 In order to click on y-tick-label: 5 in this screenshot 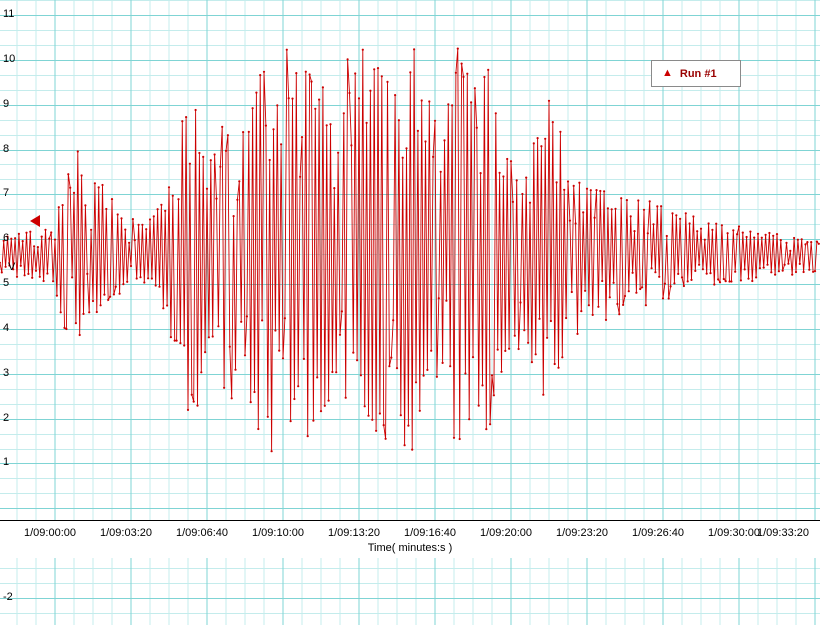, I will do `click(6, 283)`.